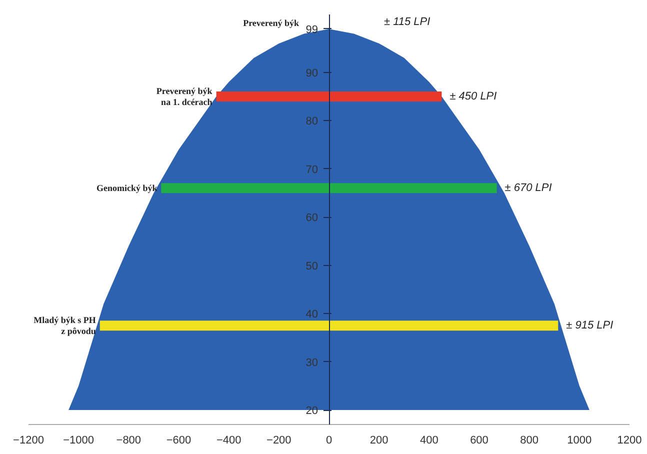 The width and height of the screenshot is (647, 454). What do you see at coordinates (379, 440) in the screenshot?
I see `x-tick-label: 200` at bounding box center [379, 440].